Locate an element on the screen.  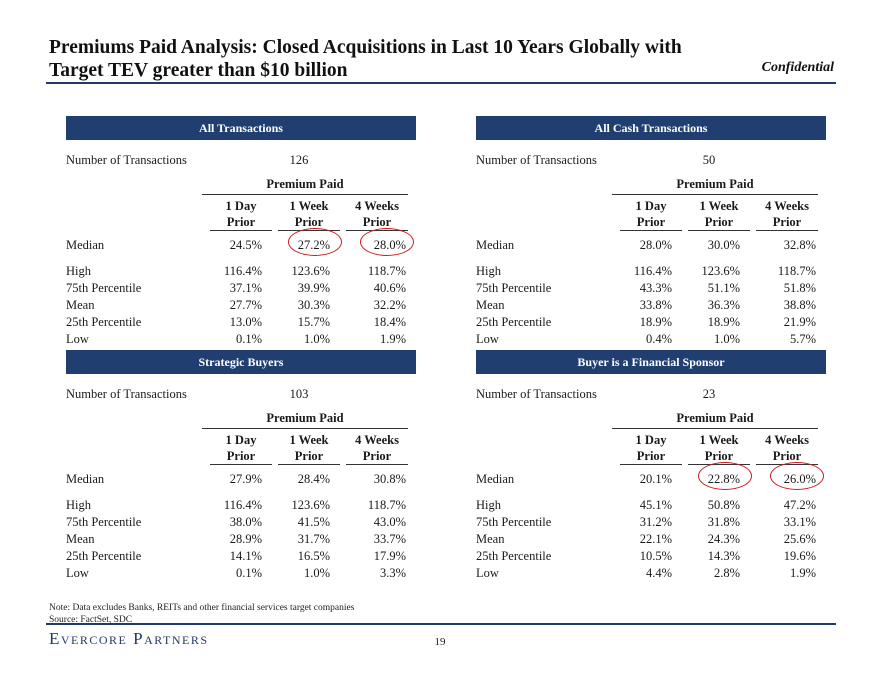
stat-value-4-weeks: 25.6% is located at coordinates (799, 539).